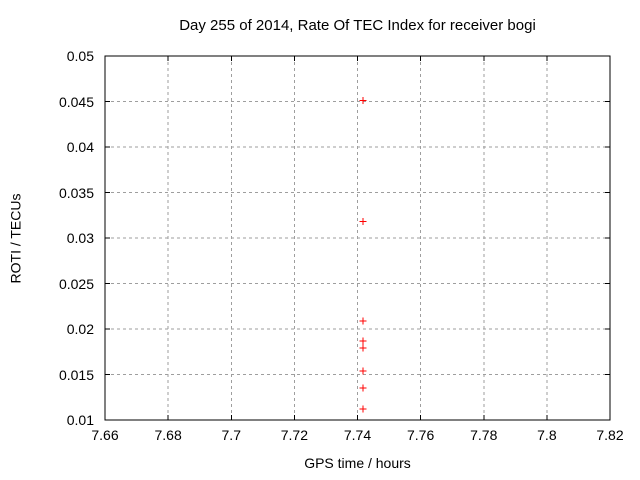 The height and width of the screenshot is (480, 640). I want to click on y-axis-label: ROTI / TECUs, so click(15, 238).